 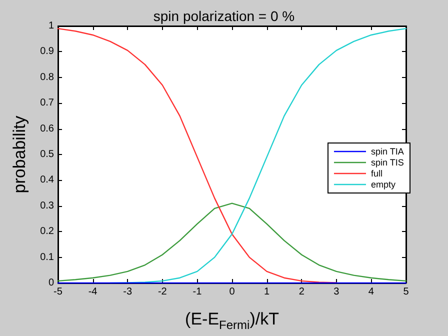 What do you see at coordinates (197, 292) in the screenshot?
I see `x-tick-label: -1` at bounding box center [197, 292].